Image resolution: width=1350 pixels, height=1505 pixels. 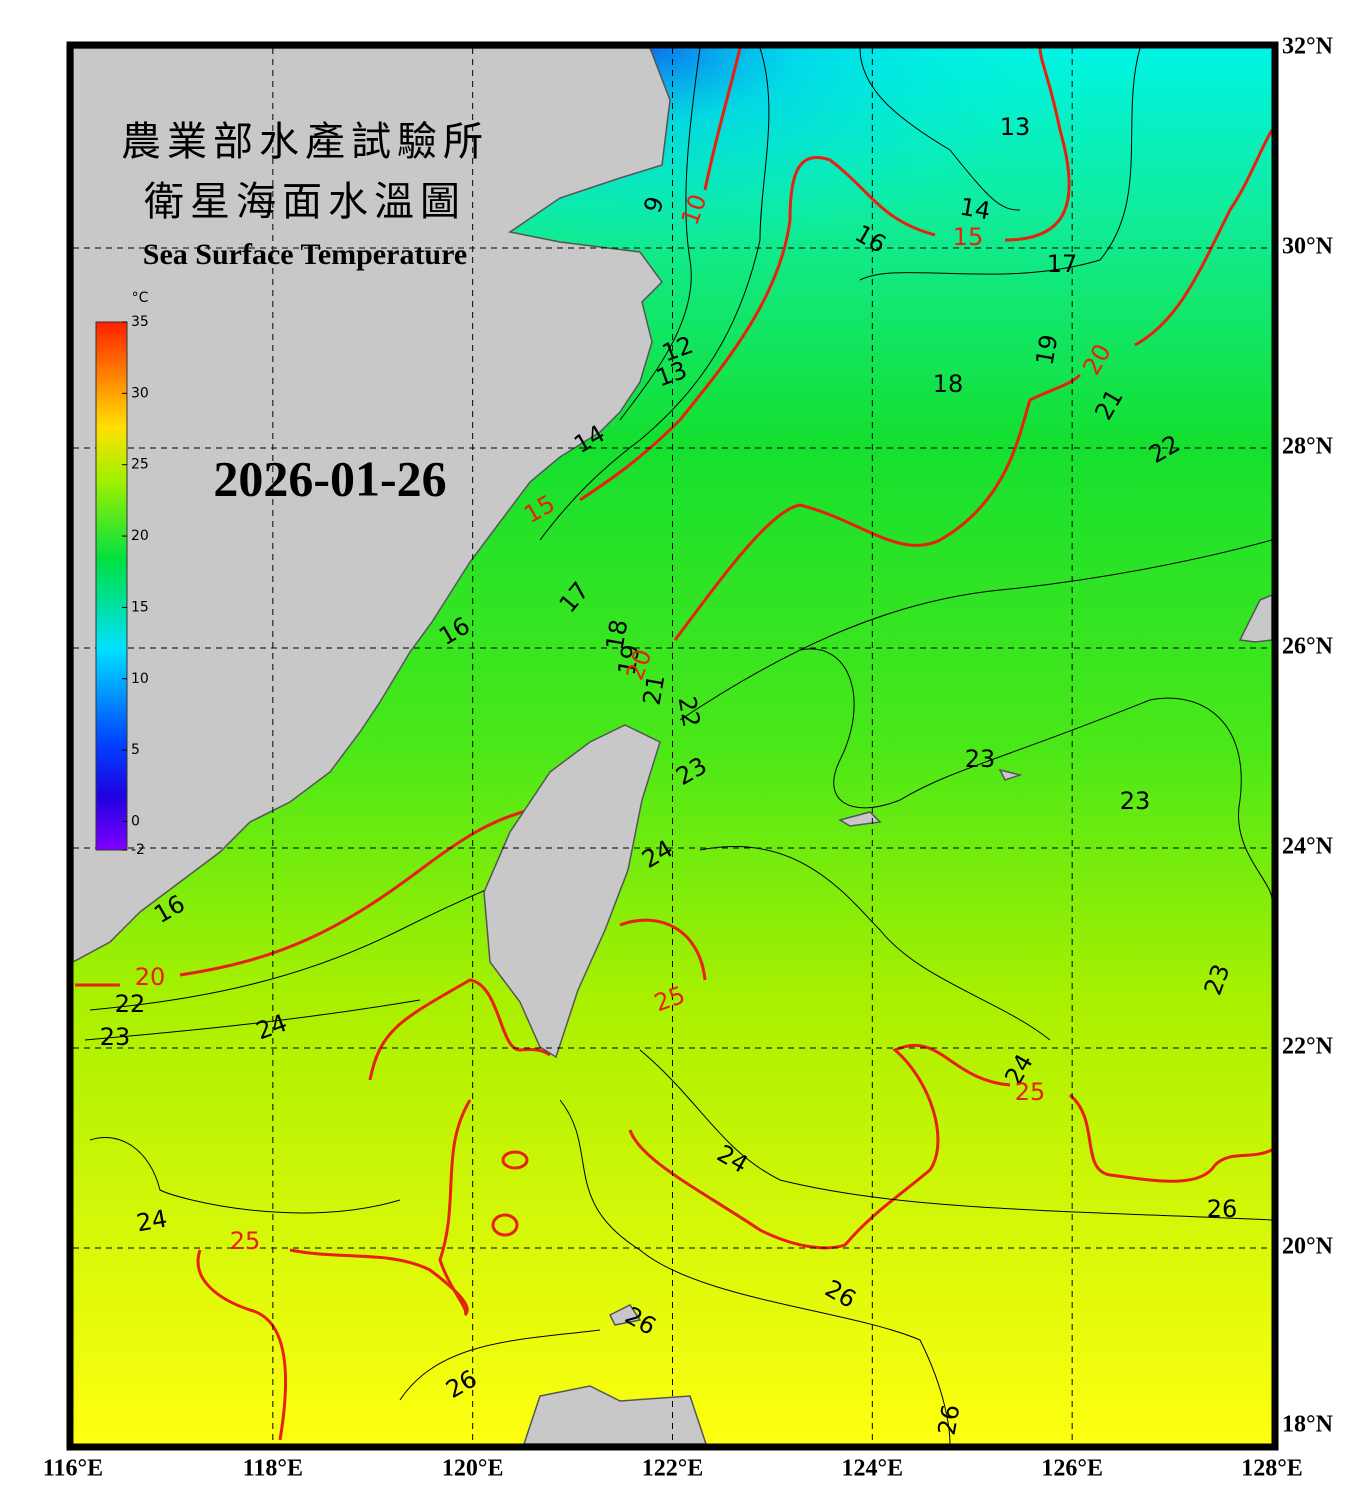 What do you see at coordinates (111, 586) in the screenshot?
I see `colorbar` at bounding box center [111, 586].